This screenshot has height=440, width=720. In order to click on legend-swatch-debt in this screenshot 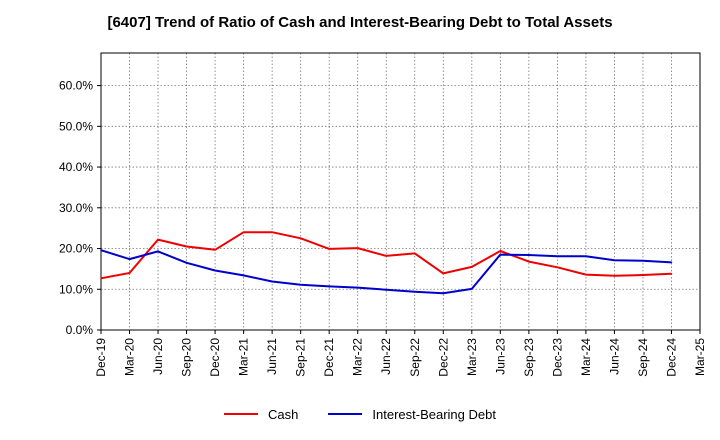, I will do `click(345, 414)`.